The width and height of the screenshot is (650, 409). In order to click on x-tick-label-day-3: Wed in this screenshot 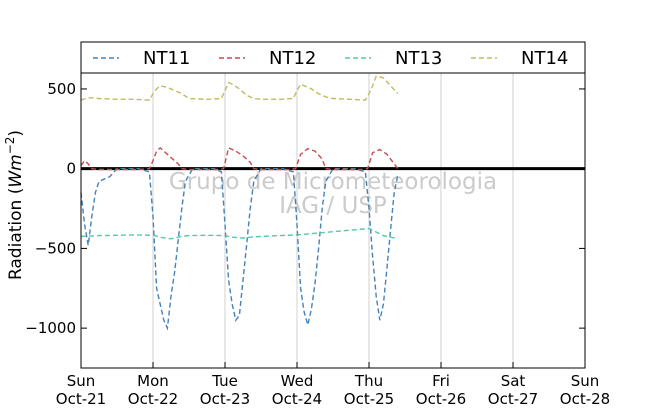, I will do `click(297, 381)`.